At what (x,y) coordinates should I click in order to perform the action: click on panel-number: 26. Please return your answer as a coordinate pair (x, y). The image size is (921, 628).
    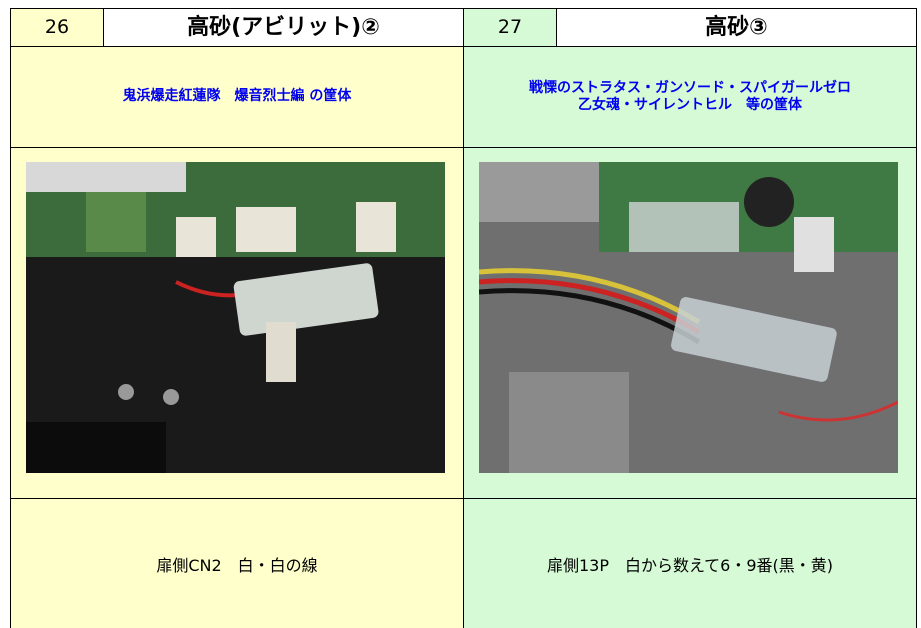
    Looking at the image, I should click on (57, 27).